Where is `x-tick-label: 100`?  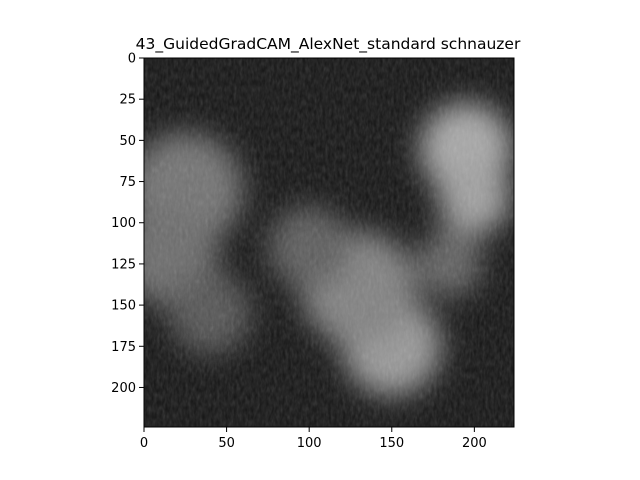
x-tick-label: 100 is located at coordinates (309, 443).